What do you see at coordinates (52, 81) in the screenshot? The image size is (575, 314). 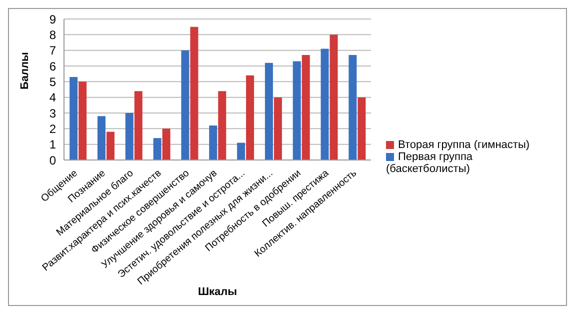 I see `y-tick-label: 5` at bounding box center [52, 81].